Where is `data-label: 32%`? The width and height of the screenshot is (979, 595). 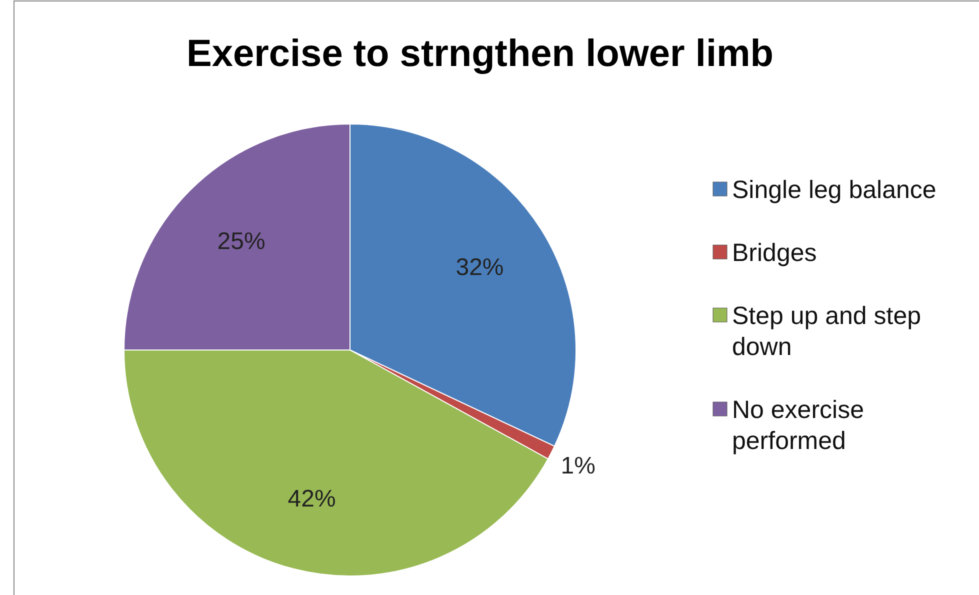 data-label: 32% is located at coordinates (480, 268).